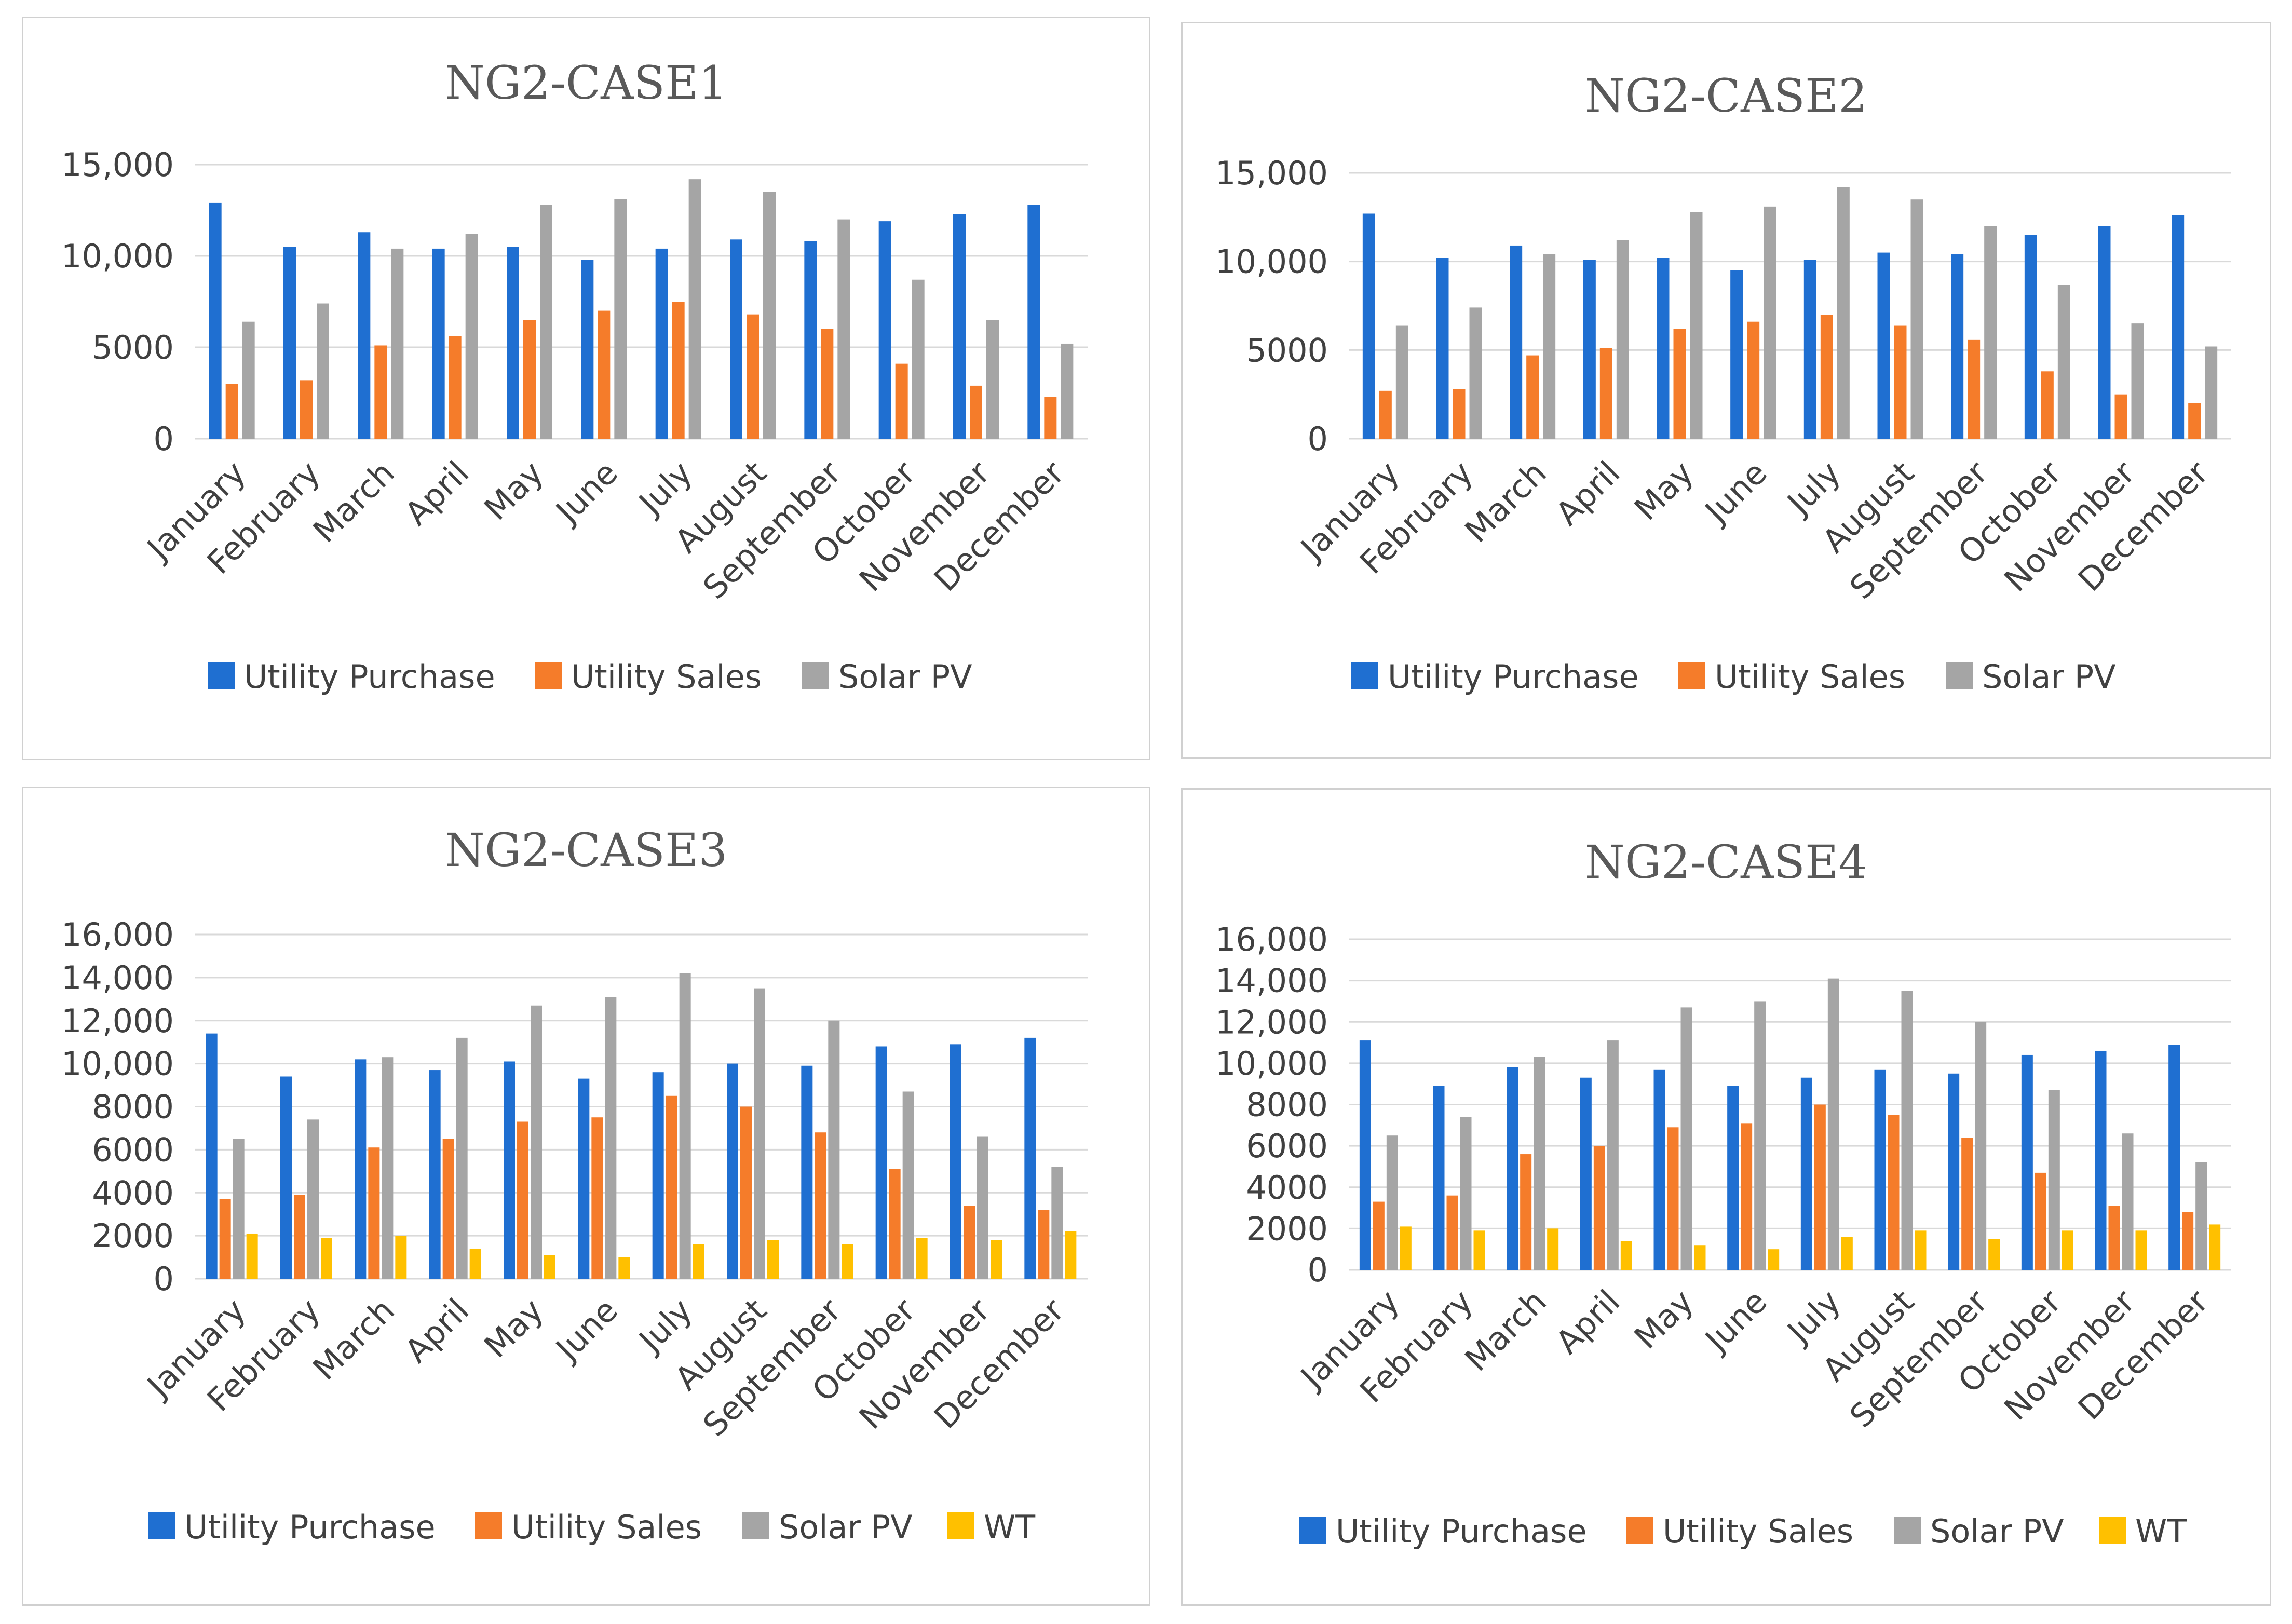 The image size is (2292, 1624). Describe the element at coordinates (475, 1264) in the screenshot. I see `bar-wt-april` at that location.